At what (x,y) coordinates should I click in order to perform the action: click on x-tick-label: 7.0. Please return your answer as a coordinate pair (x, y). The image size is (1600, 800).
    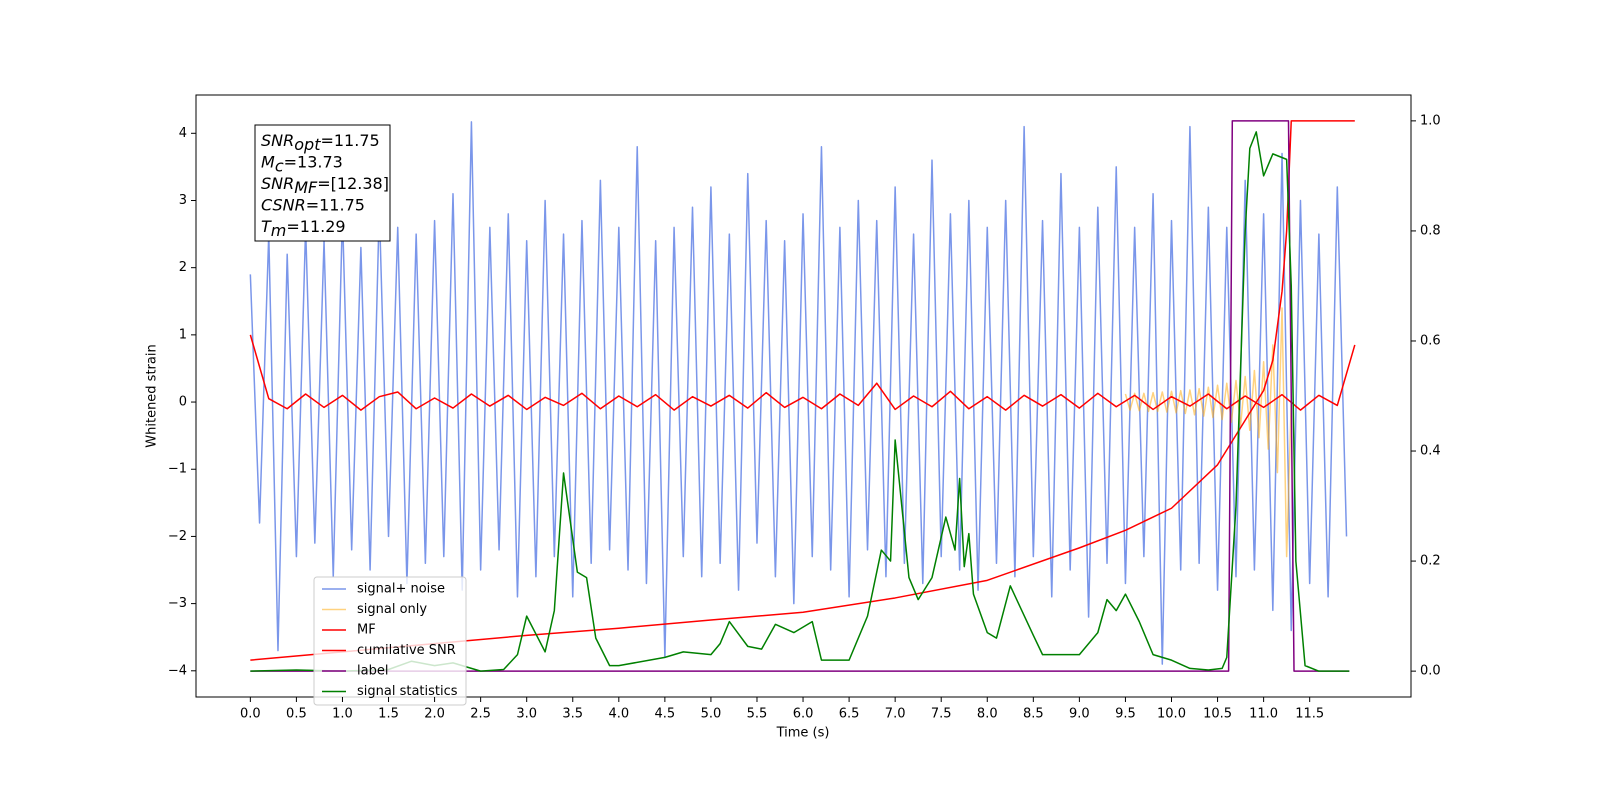
    Looking at the image, I should click on (895, 714).